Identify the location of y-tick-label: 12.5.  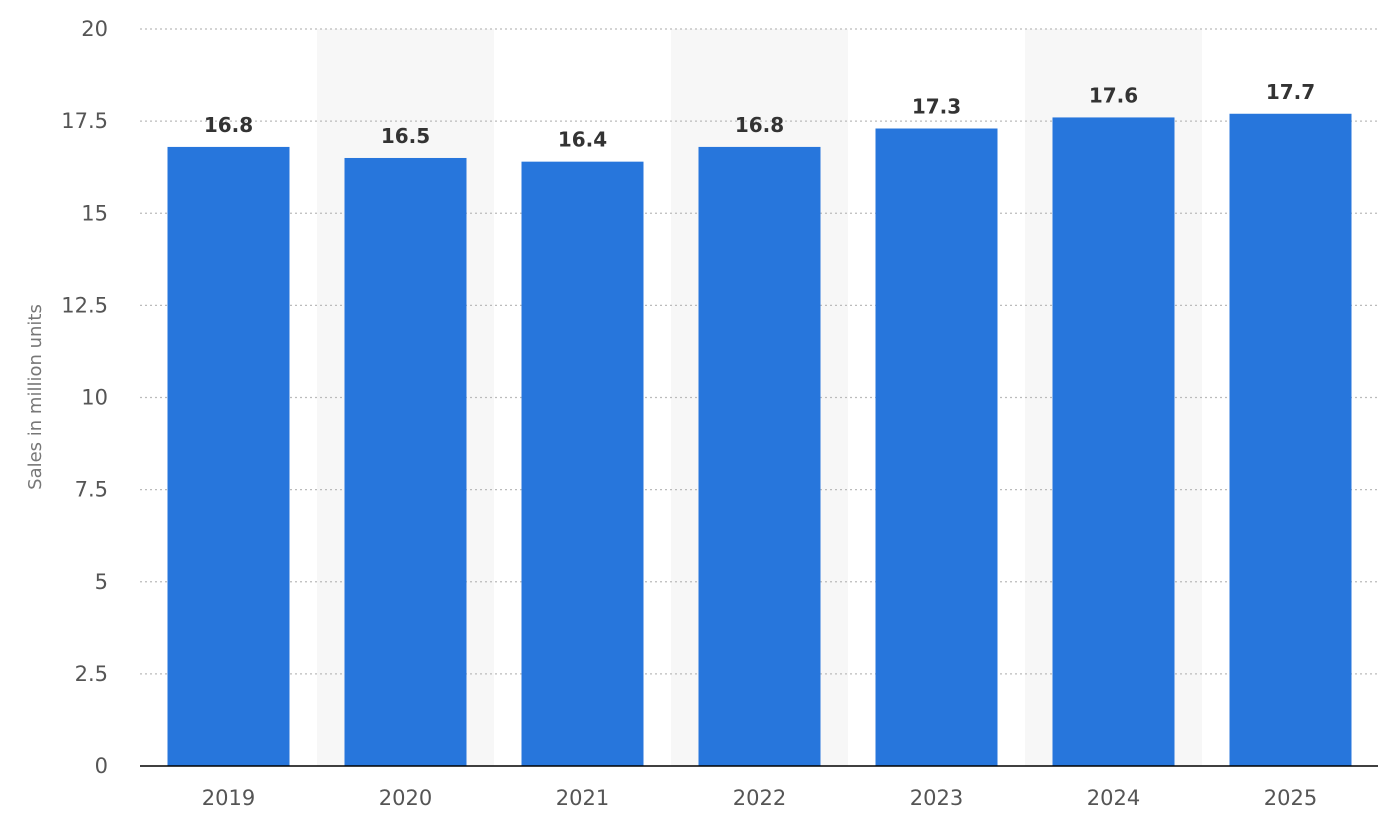
(84, 305).